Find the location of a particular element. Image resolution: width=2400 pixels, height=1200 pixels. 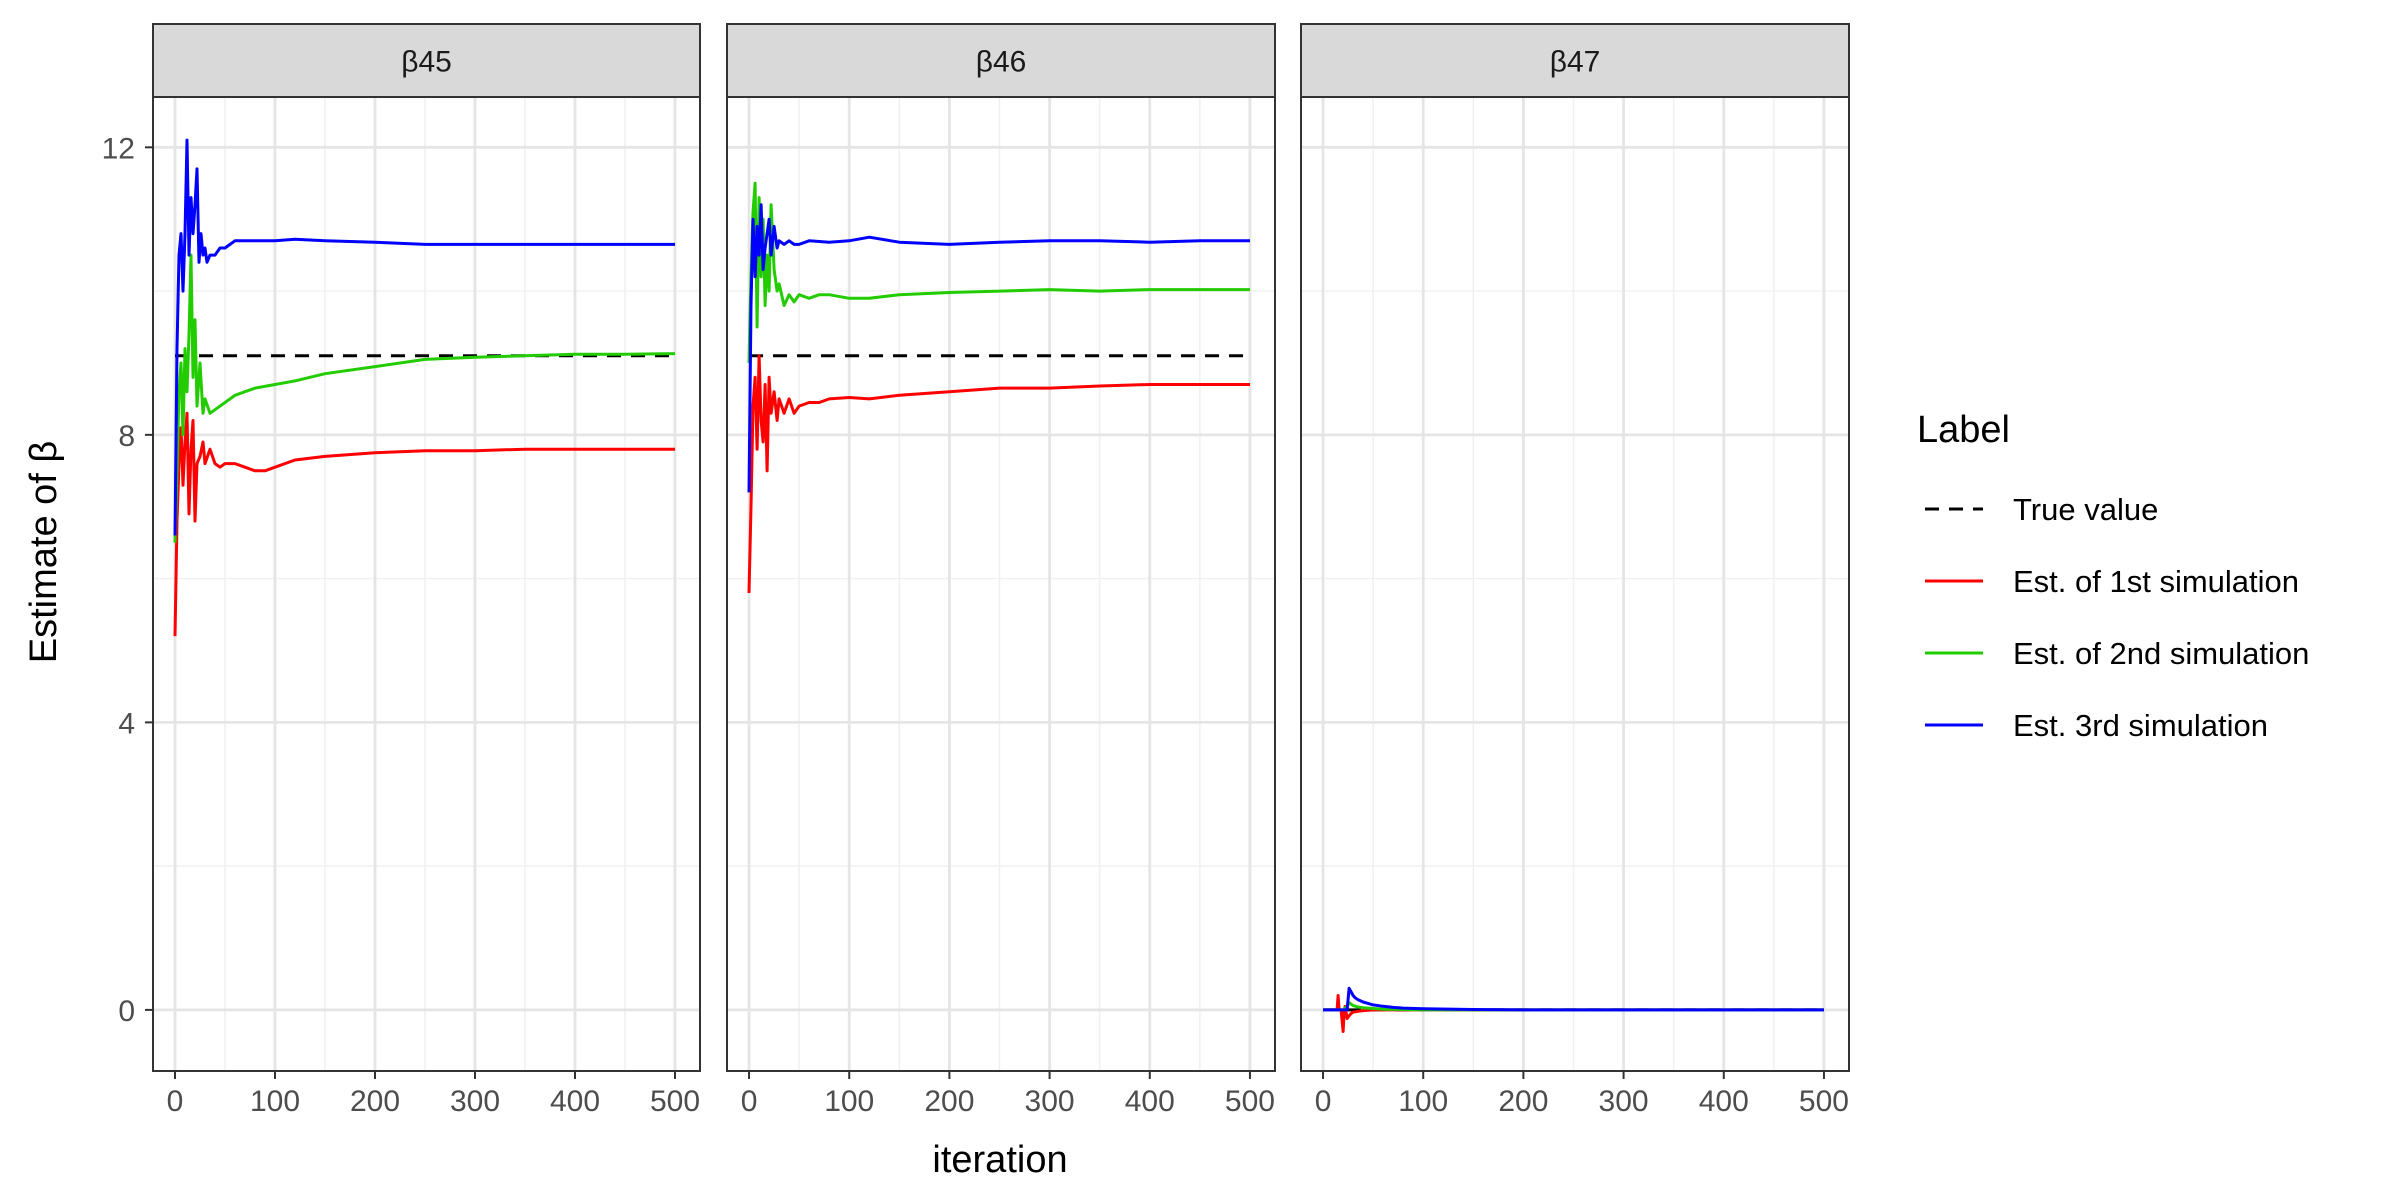

legend-label-2: Est. of 1st simulation is located at coordinates (2156, 581).